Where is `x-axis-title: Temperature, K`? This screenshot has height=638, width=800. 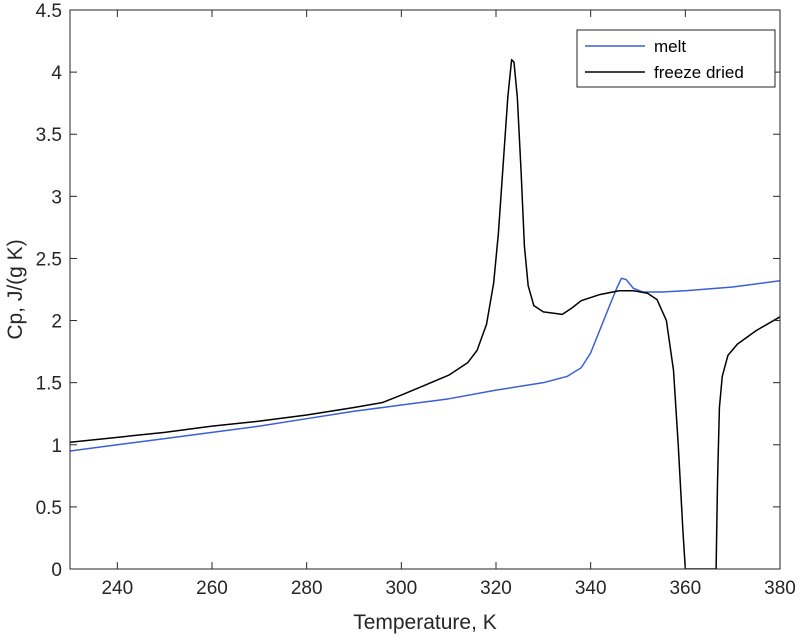
x-axis-title: Temperature, K is located at coordinates (425, 622).